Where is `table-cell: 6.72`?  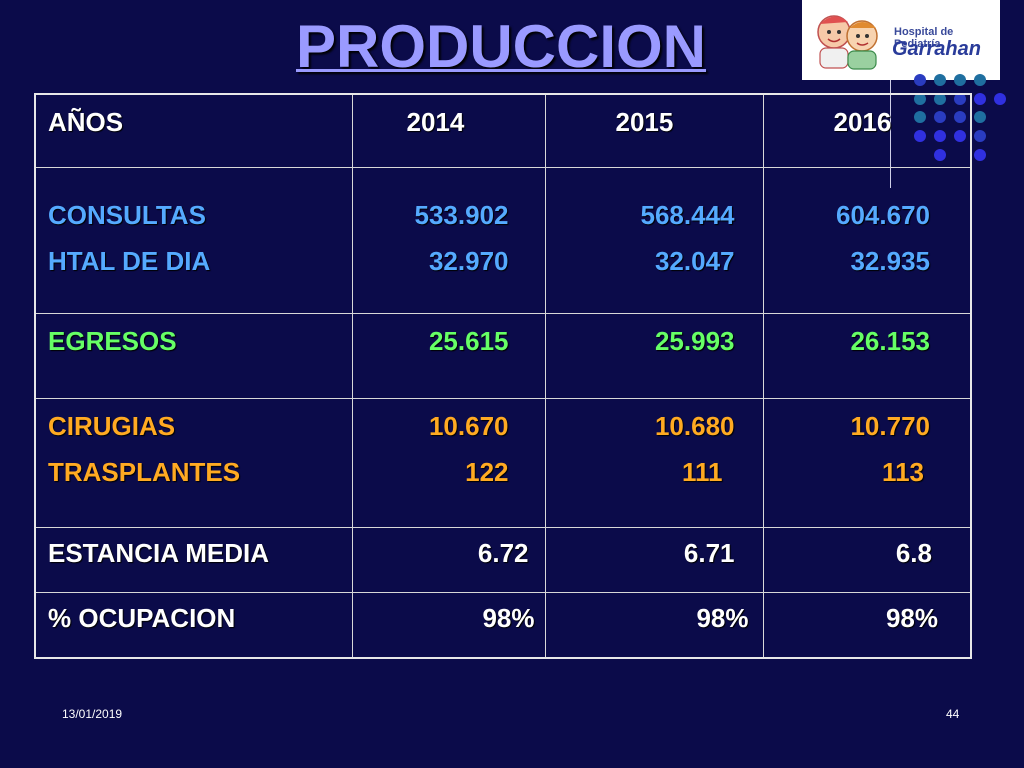
table-cell: 6.72 is located at coordinates (448, 560).